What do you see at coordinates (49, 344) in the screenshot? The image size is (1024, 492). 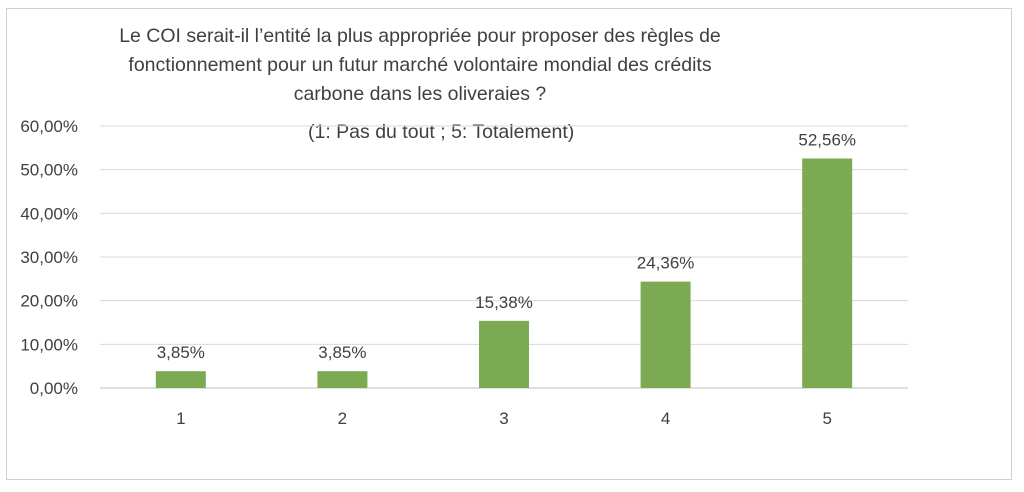 I see `y-tick-label: 10,00%` at bounding box center [49, 344].